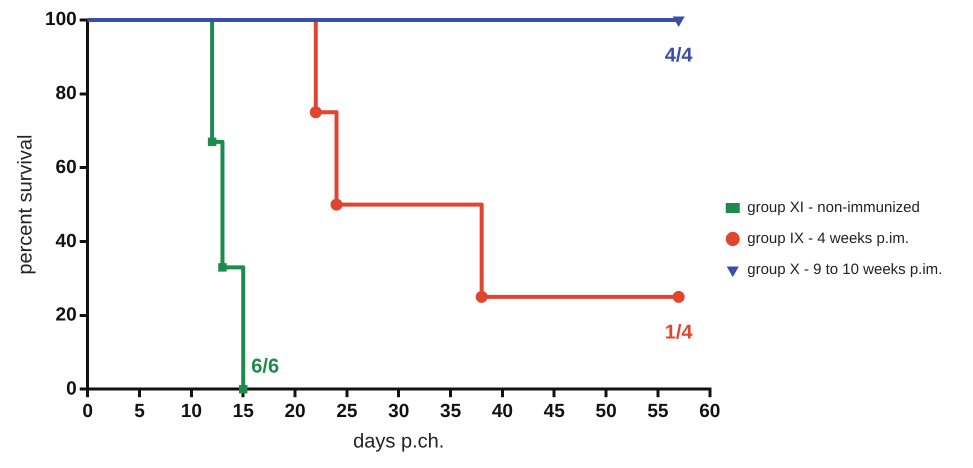 This screenshot has width=973, height=468. I want to click on legend-label: group IX - 4 weeks p.im., so click(828, 239).